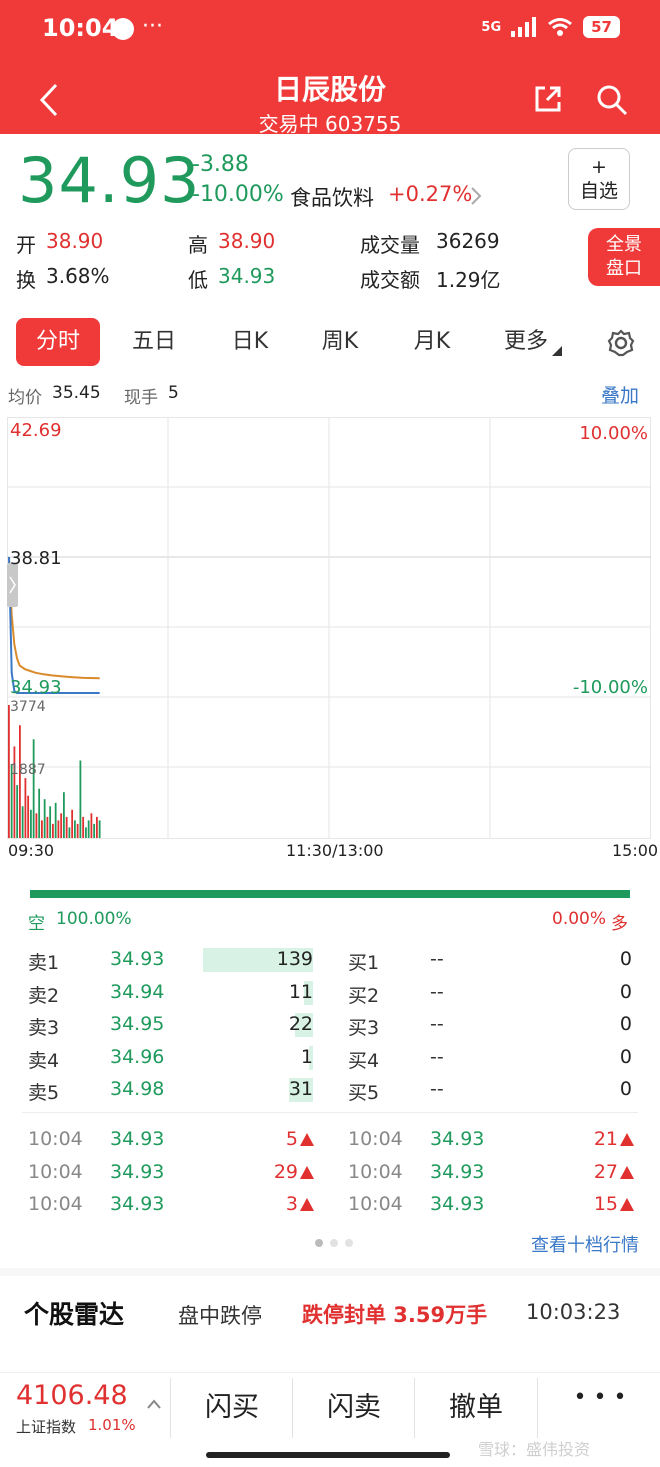  Describe the element at coordinates (58, 342) in the screenshot. I see `tab-intraday: 分时` at that location.